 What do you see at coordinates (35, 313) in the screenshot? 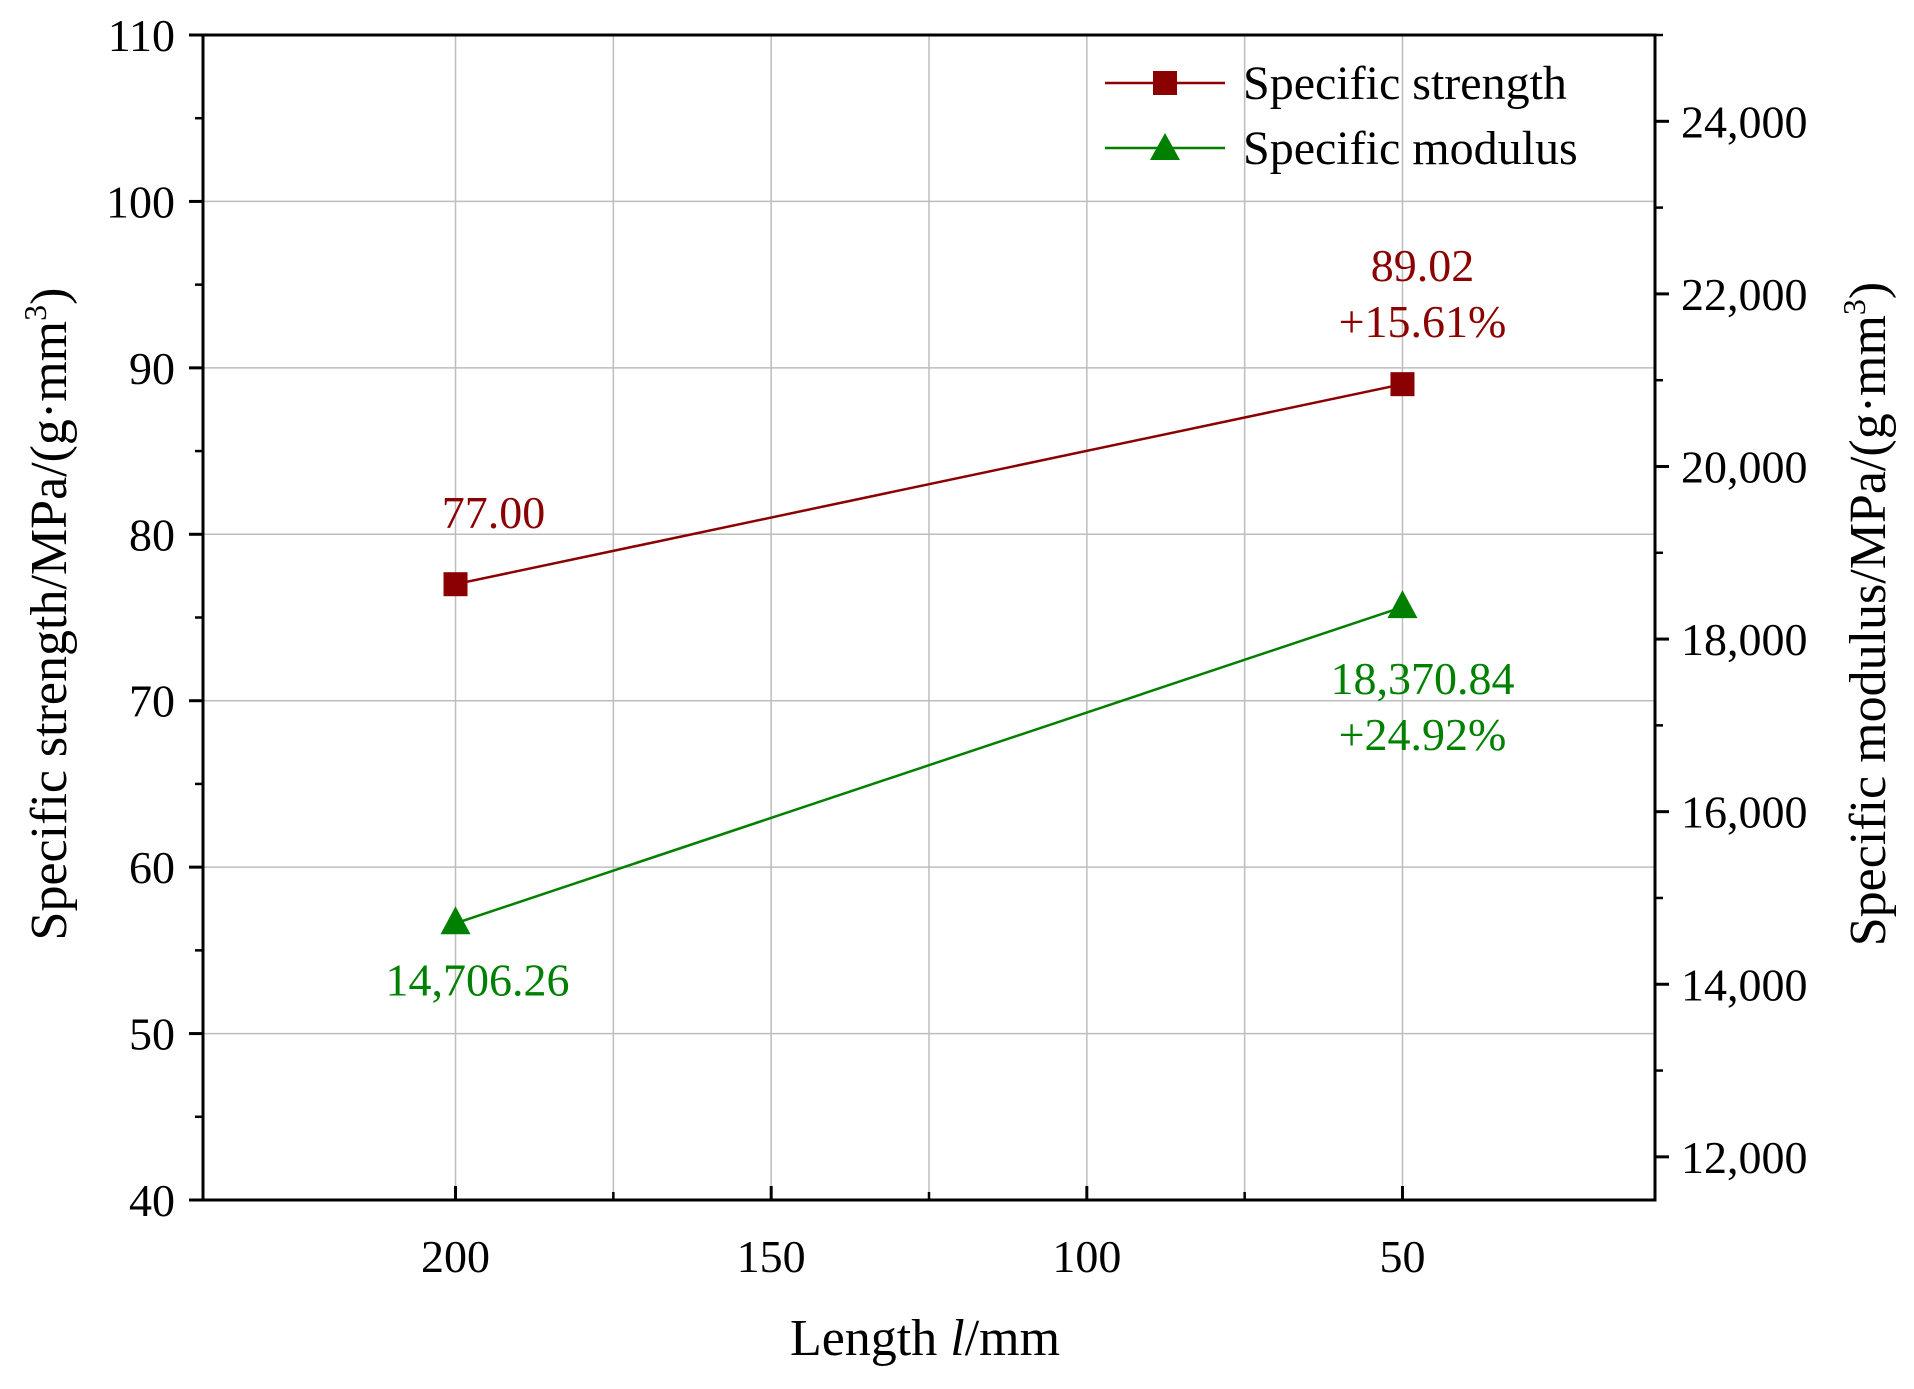
I see `y-left-title-sup: 3` at bounding box center [35, 313].